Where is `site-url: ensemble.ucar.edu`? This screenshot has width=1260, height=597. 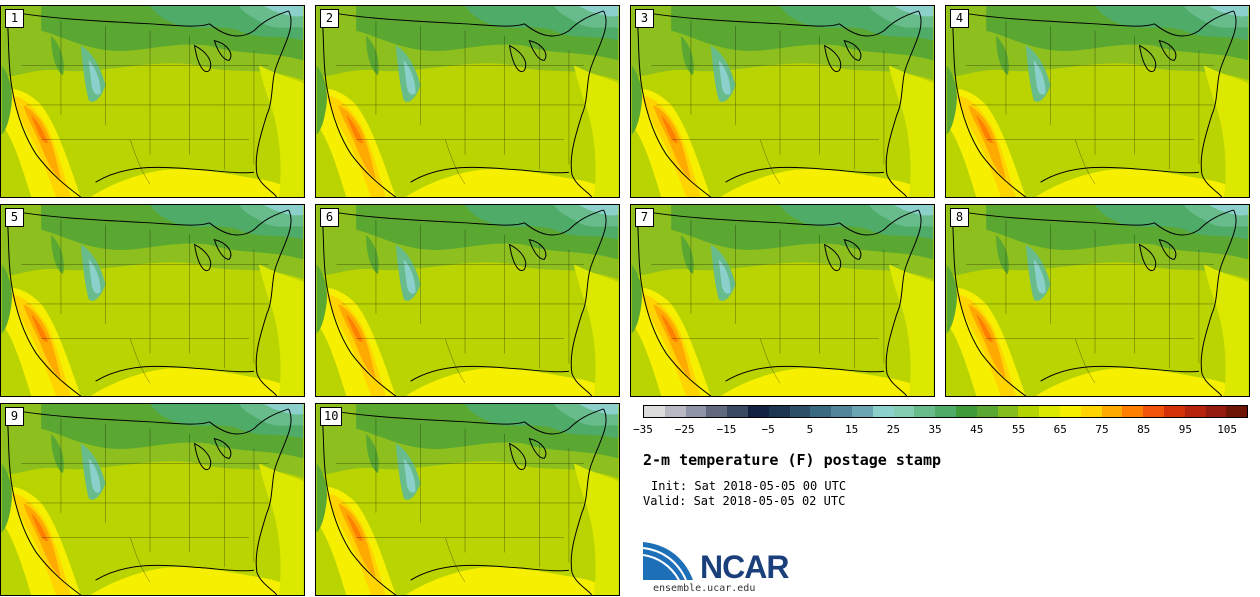
site-url: ensemble.ucar.edu is located at coordinates (704, 588).